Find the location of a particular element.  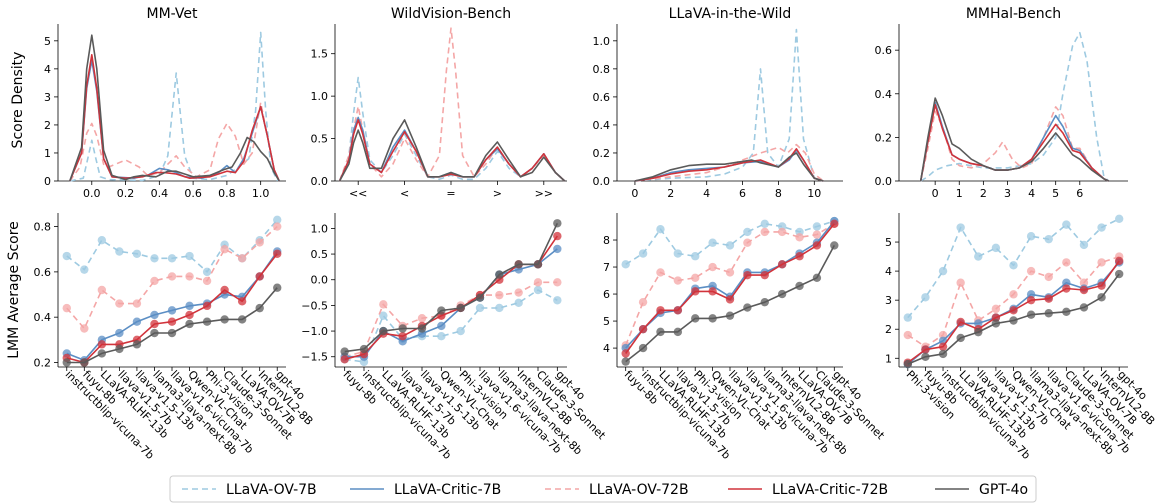

y-tick-label: 3 is located at coordinates (888, 300).